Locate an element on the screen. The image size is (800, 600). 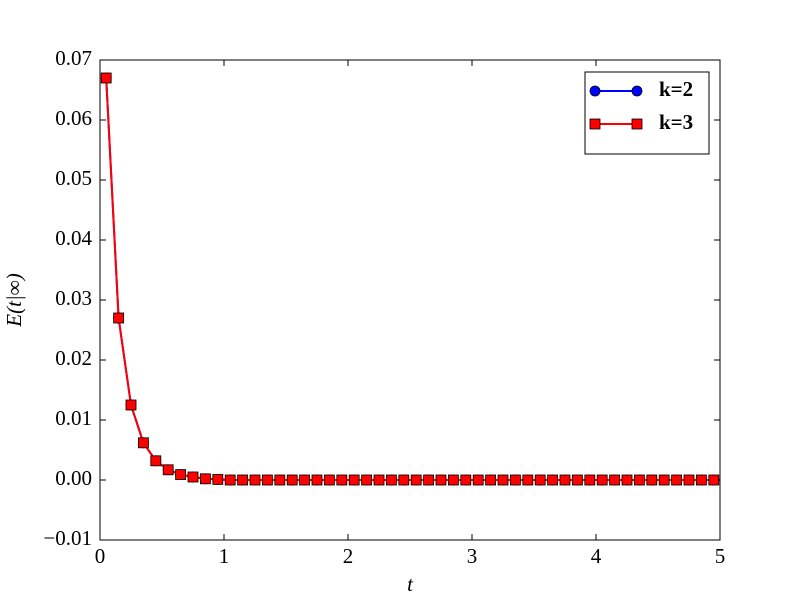
y-axis-label: E(t|∞) is located at coordinates (14, 300).